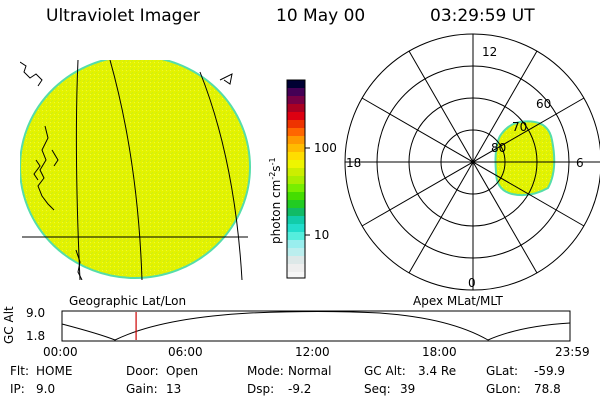  Describe the element at coordinates (490, 52) in the screenshot. I see `mlt-12-label: 12` at that location.